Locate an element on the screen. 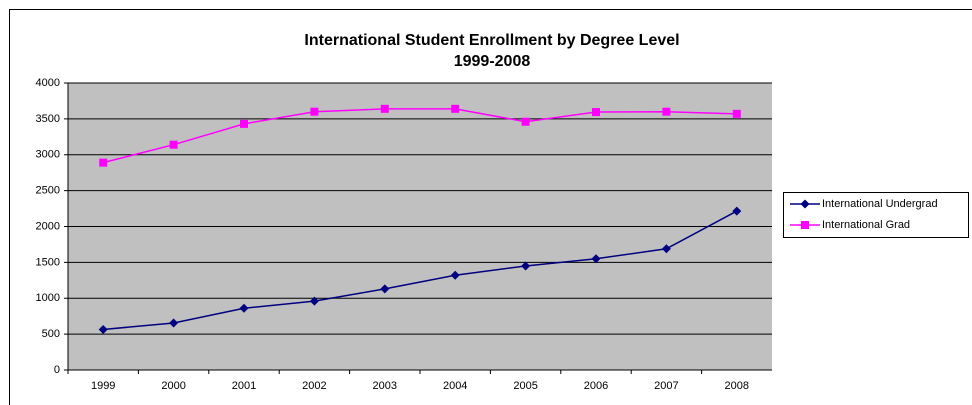 The image size is (972, 405). x-tick-label: 2003 is located at coordinates (385, 386).